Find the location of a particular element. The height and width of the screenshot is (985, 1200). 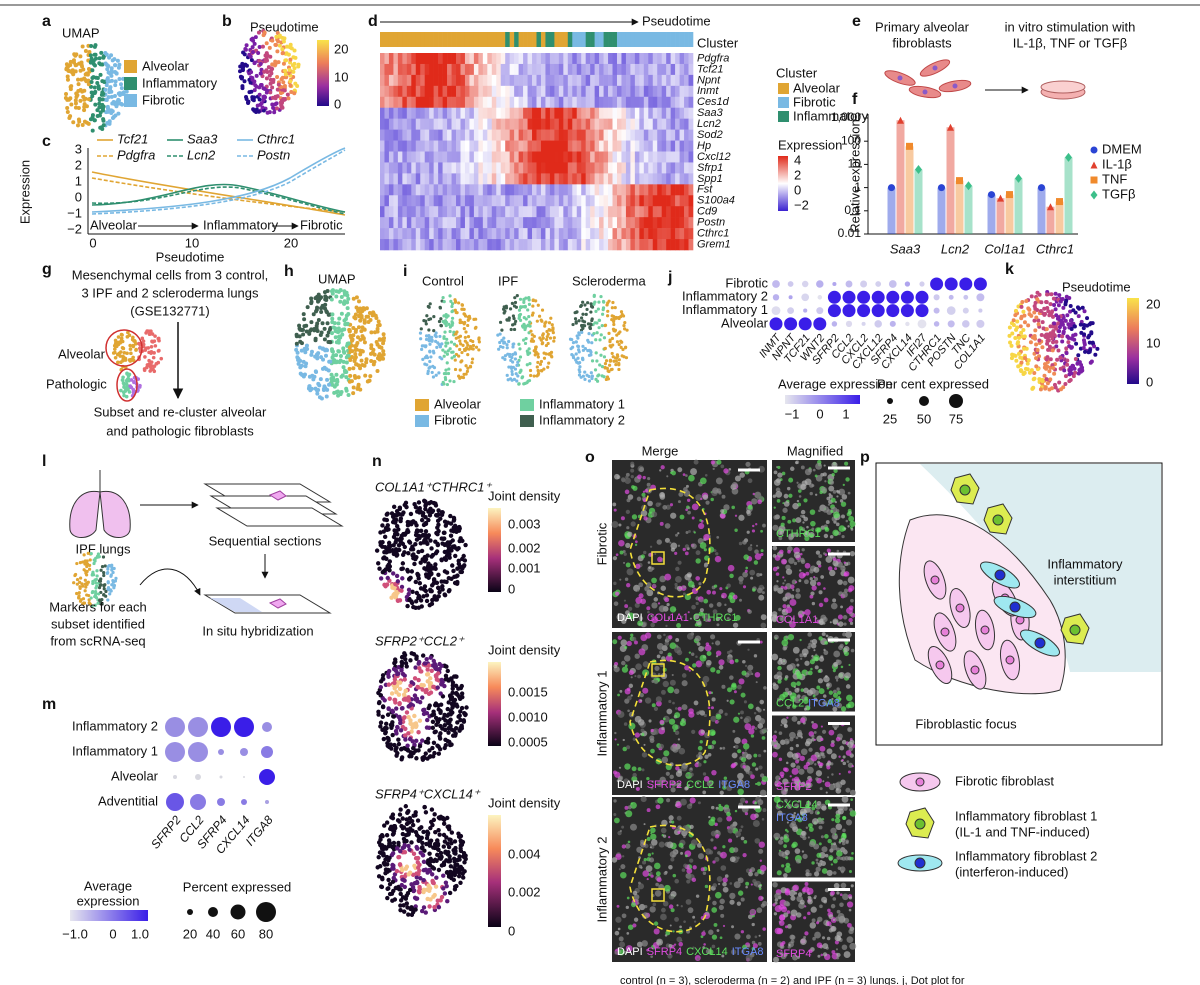

legend-label: Pdgfra is located at coordinates (136, 154).